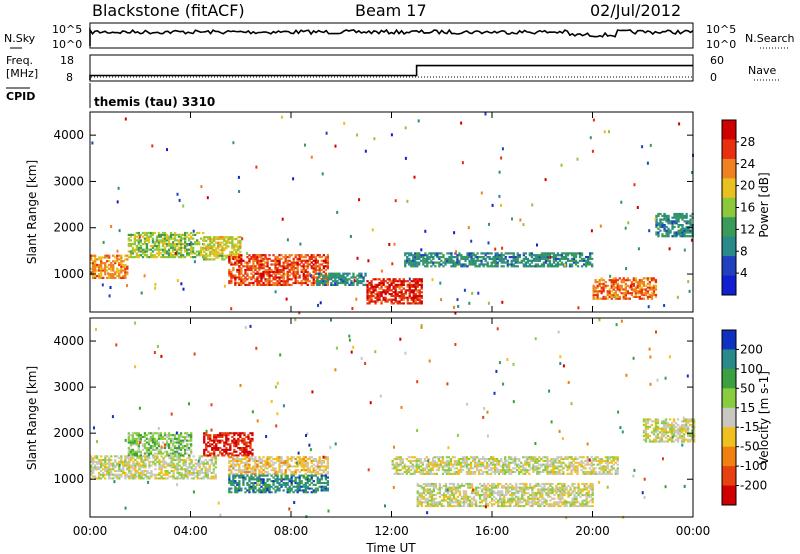 This screenshot has width=800, height=554. Describe the element at coordinates (67, 29) in the screenshot. I see `noise-left-tick-top: 10^5` at that location.